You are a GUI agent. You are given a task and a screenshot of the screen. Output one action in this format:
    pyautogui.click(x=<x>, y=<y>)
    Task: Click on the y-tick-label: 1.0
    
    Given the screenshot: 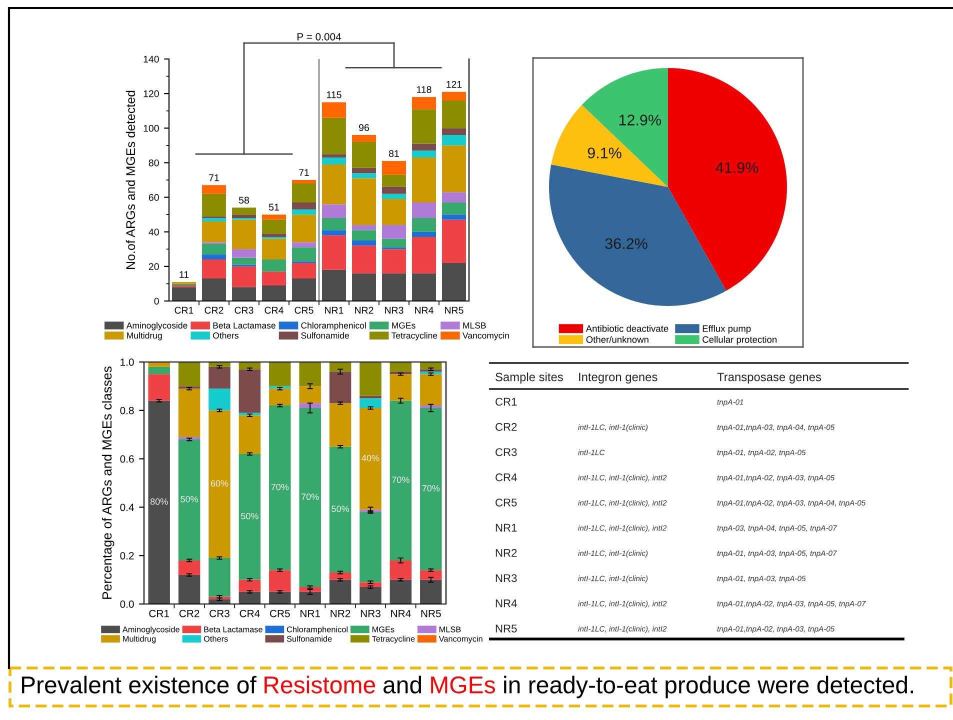 What is the action you would take?
    pyautogui.click(x=127, y=362)
    